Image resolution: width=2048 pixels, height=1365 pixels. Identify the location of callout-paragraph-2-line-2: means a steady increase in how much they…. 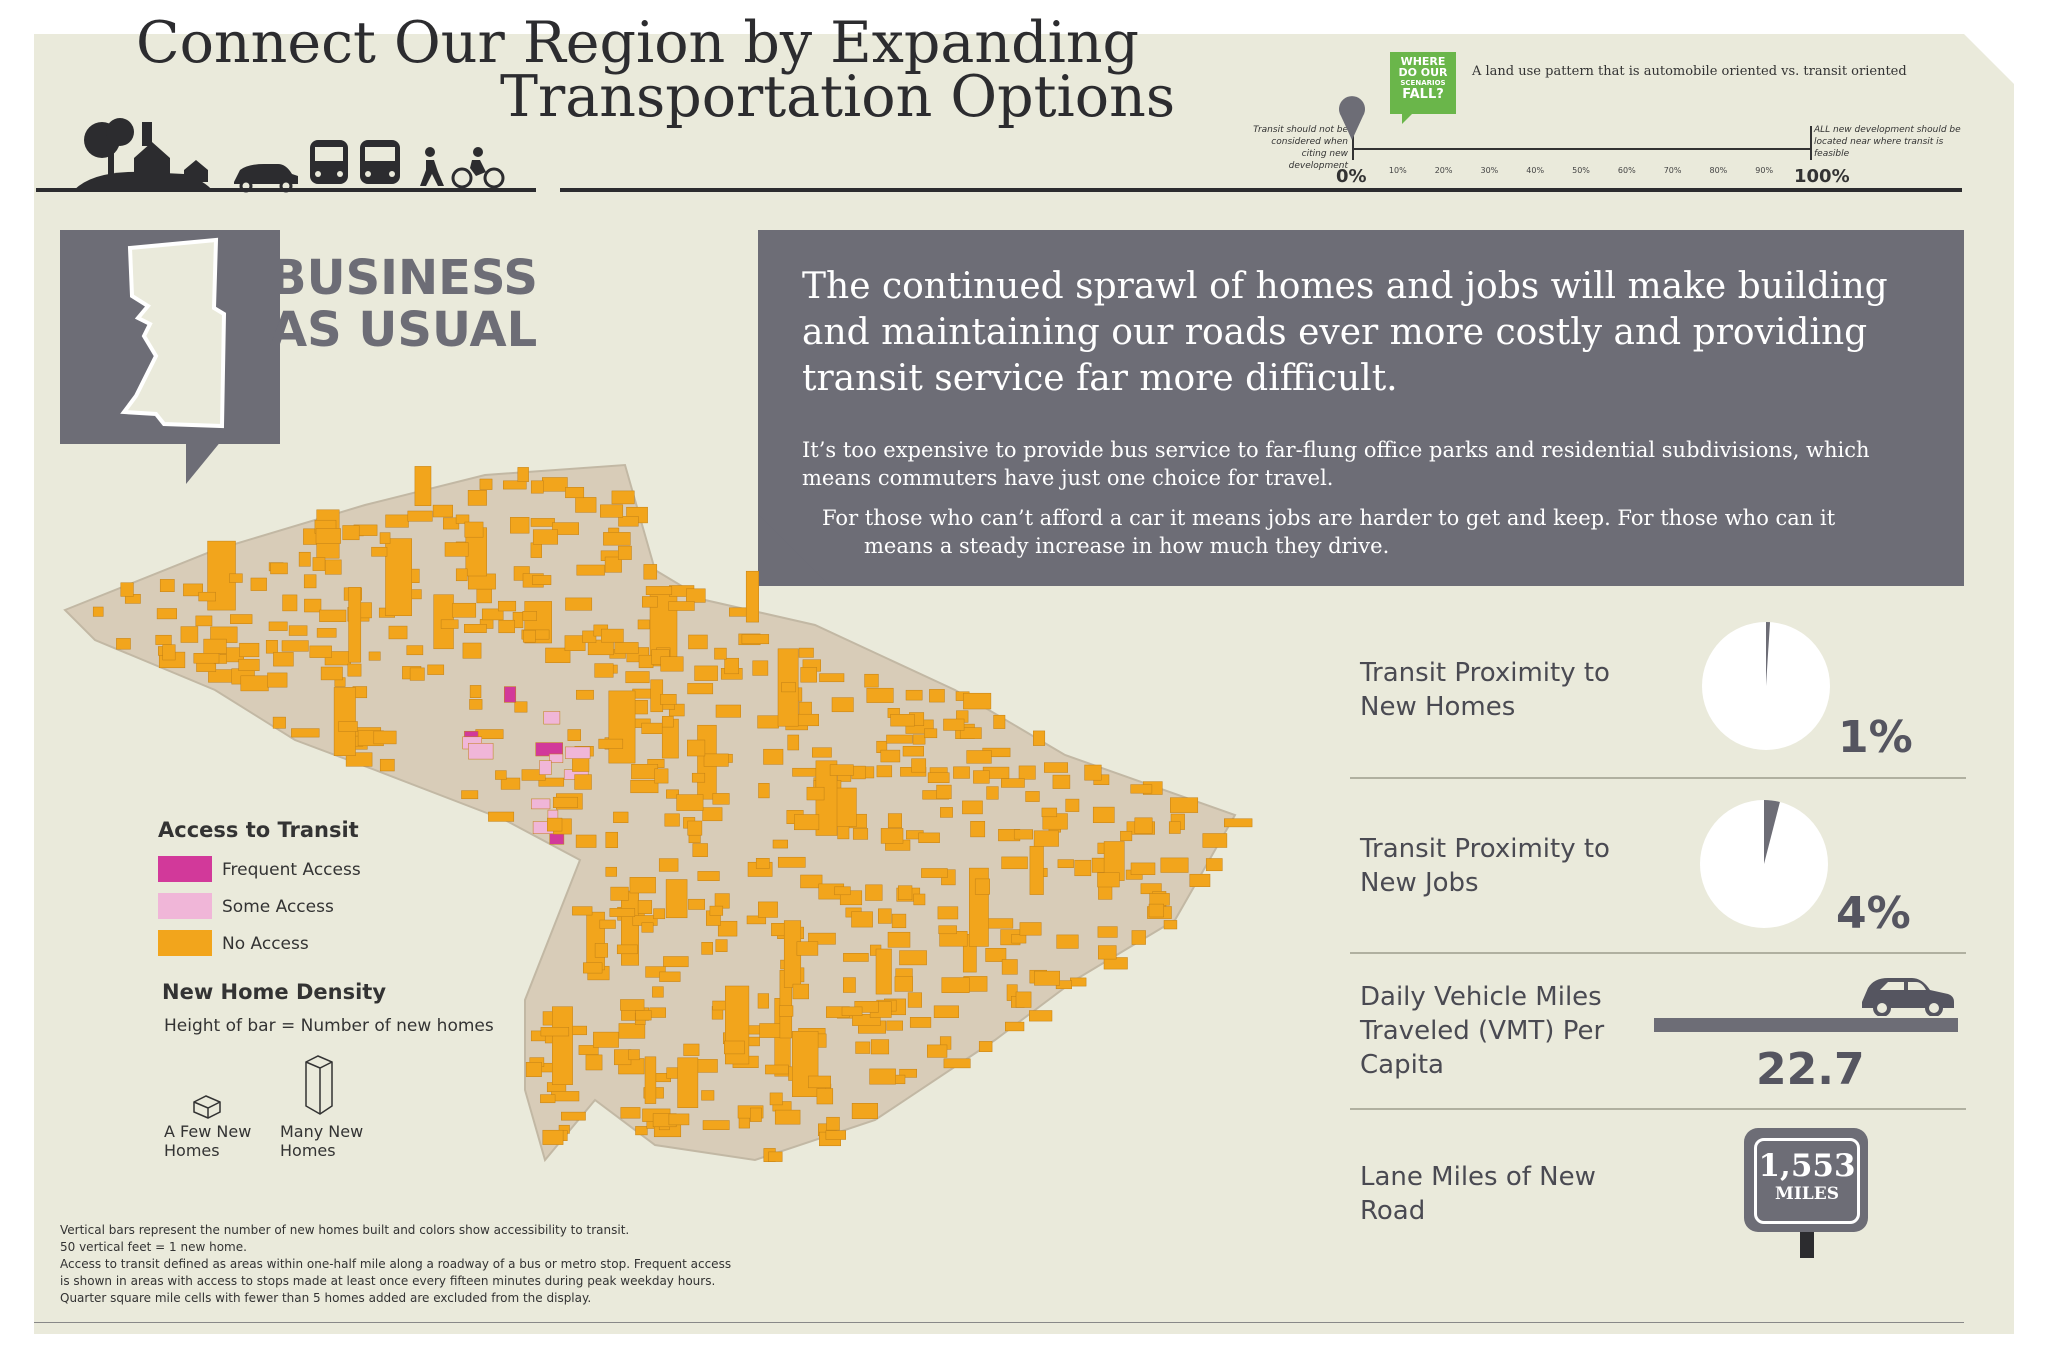
(1127, 546).